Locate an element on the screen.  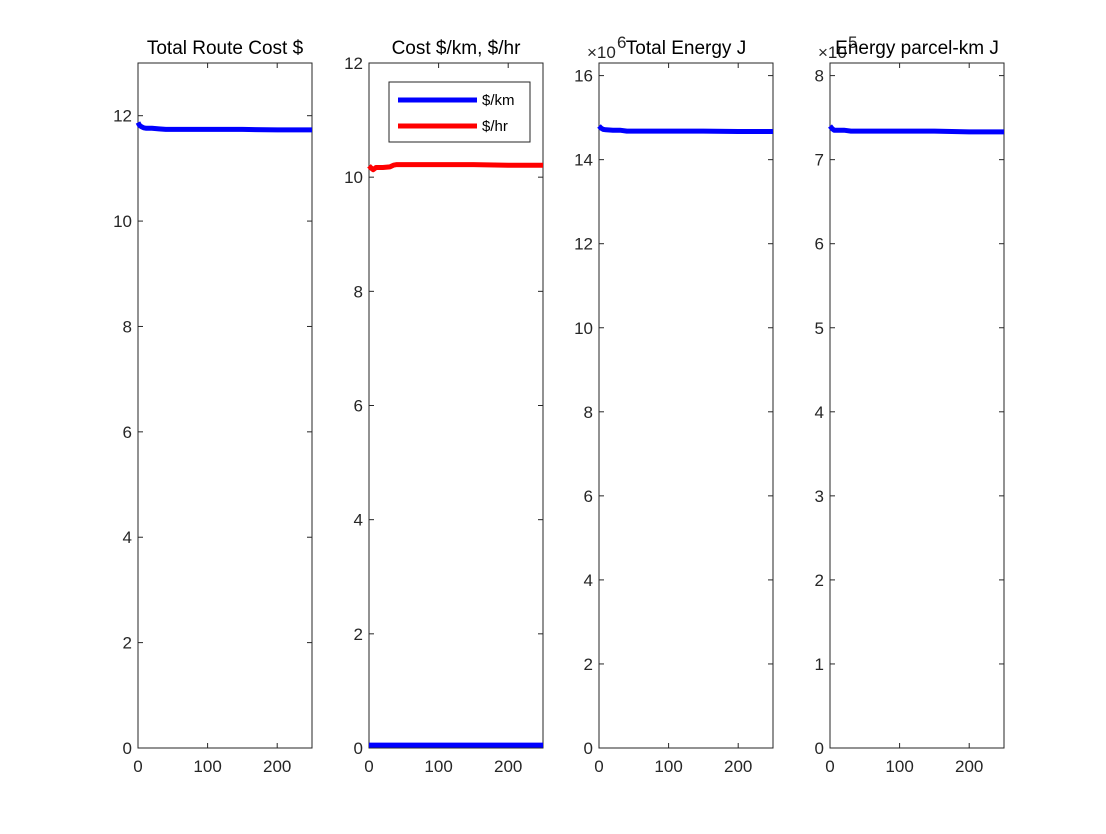
y-tick-label: 7 is located at coordinates (819, 160).